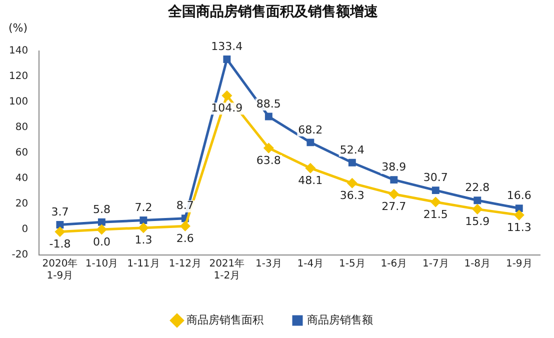 This screenshot has width=554, height=338. I want to click on x-tick-label: 2020年 1-9月, so click(60, 270).